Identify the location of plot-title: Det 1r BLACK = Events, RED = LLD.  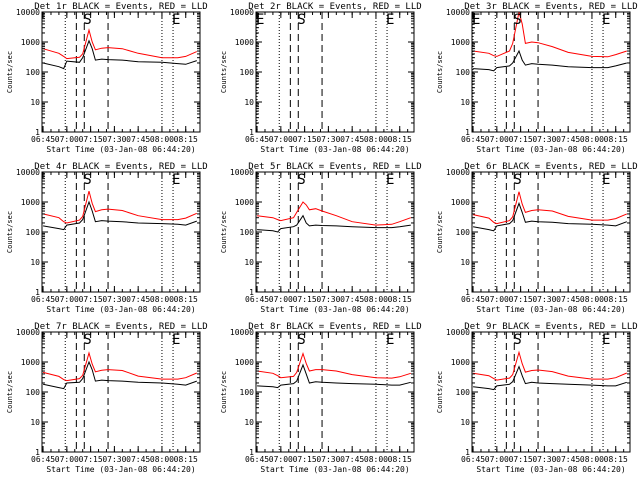
(120, 7).